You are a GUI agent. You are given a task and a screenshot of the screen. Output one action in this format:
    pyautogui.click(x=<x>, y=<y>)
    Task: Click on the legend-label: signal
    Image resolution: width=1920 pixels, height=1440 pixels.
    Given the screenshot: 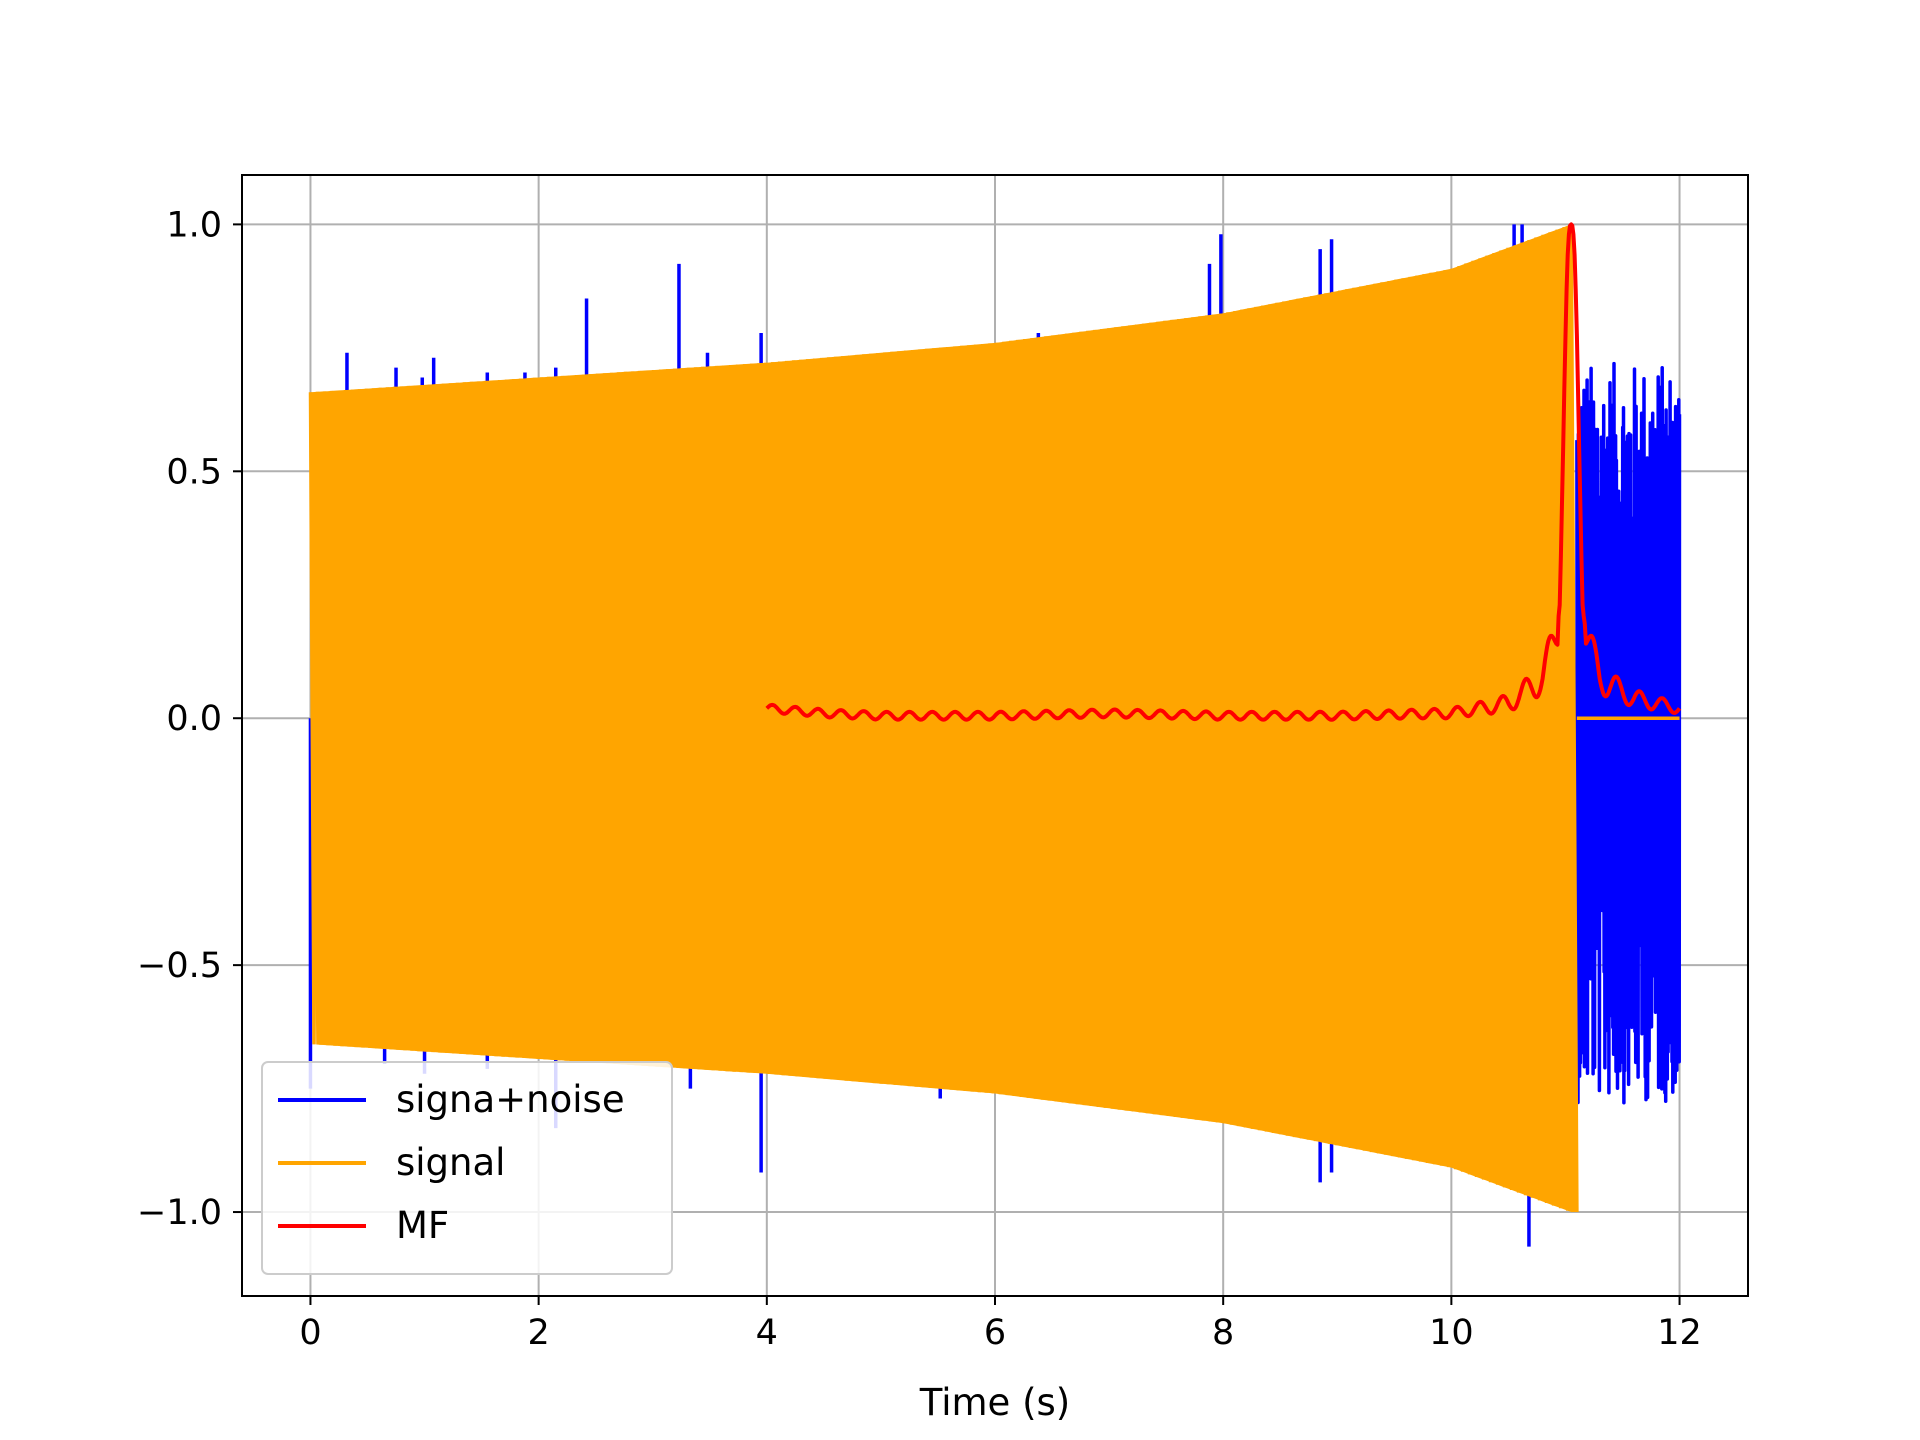 What is the action you would take?
    pyautogui.click(x=450, y=1162)
    